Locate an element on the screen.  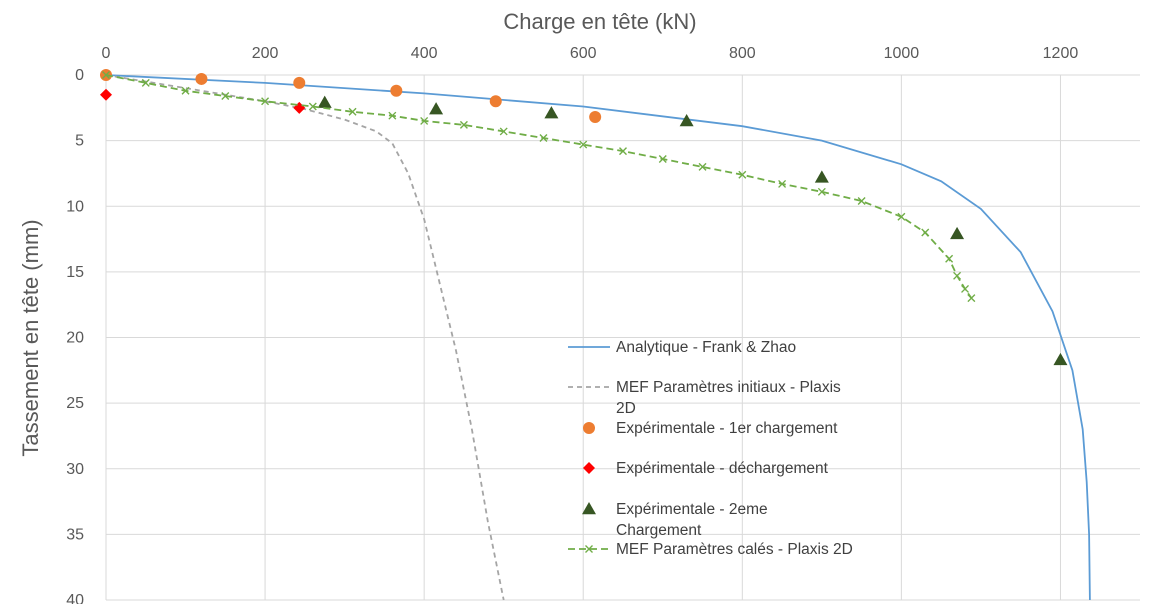
legend-item: Expérimentale - 1er chargement is located at coordinates (710, 428).